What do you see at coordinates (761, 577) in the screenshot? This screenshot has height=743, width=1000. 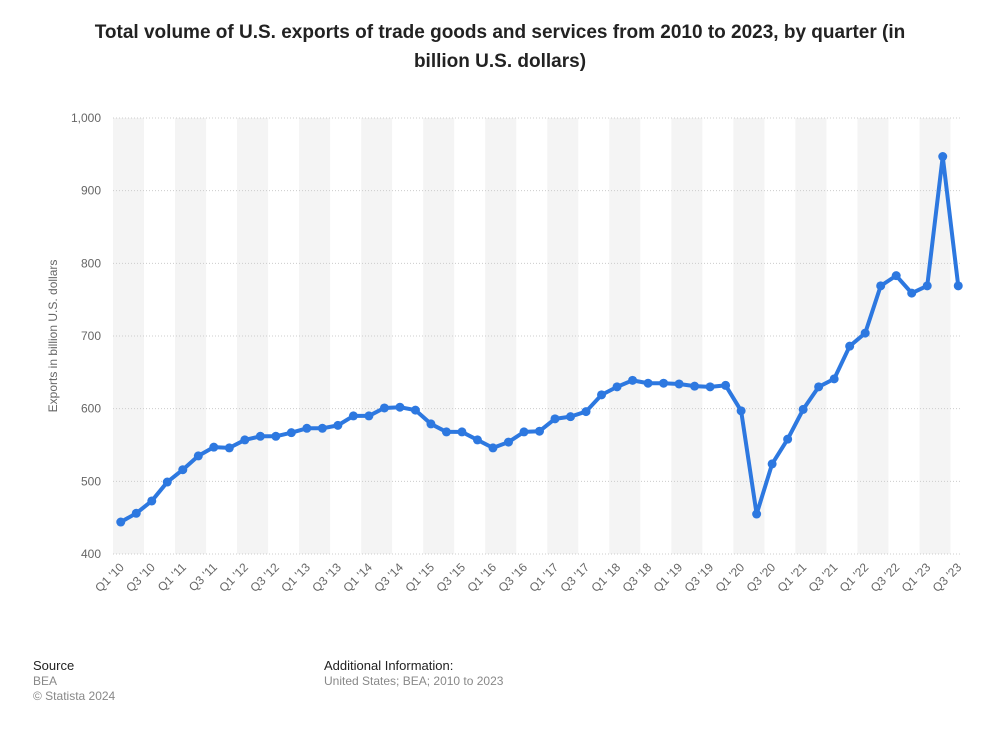 I see `x-tick-label: Q3 '20` at bounding box center [761, 577].